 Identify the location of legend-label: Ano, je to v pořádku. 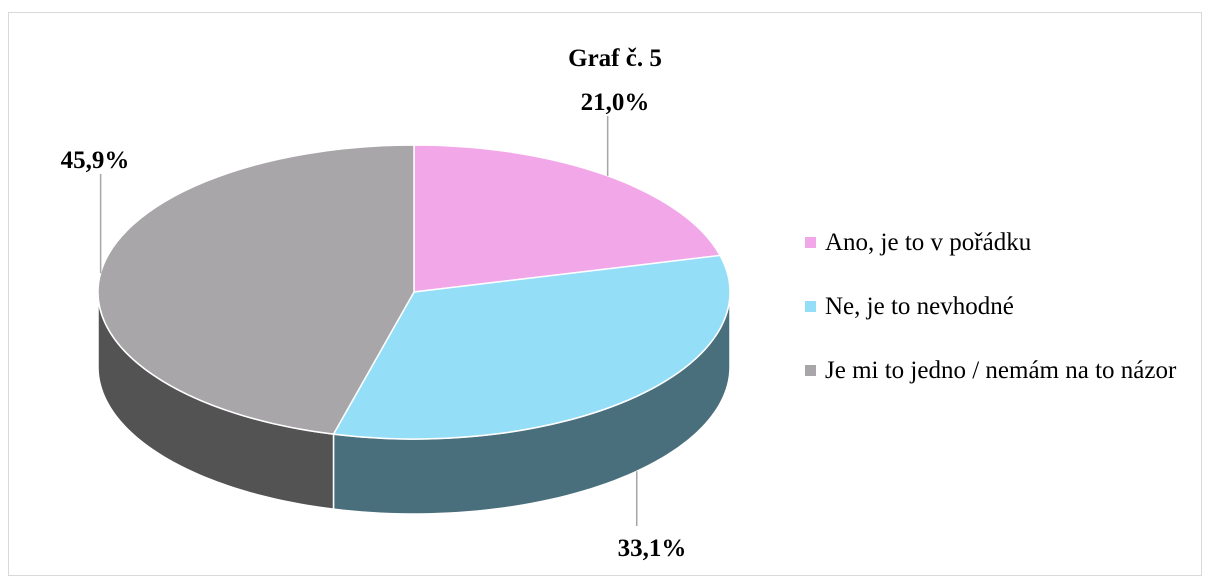
(928, 242).